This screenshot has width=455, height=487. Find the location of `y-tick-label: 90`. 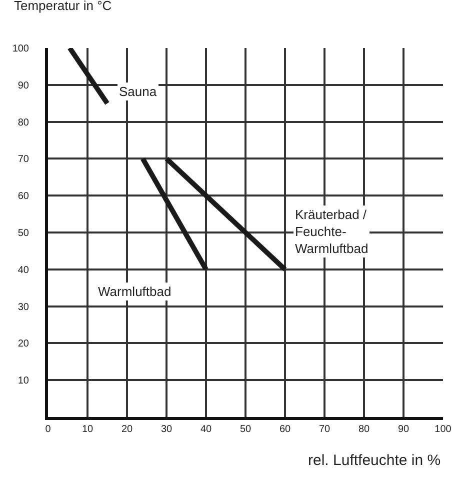

y-tick-label: 90 is located at coordinates (24, 86).